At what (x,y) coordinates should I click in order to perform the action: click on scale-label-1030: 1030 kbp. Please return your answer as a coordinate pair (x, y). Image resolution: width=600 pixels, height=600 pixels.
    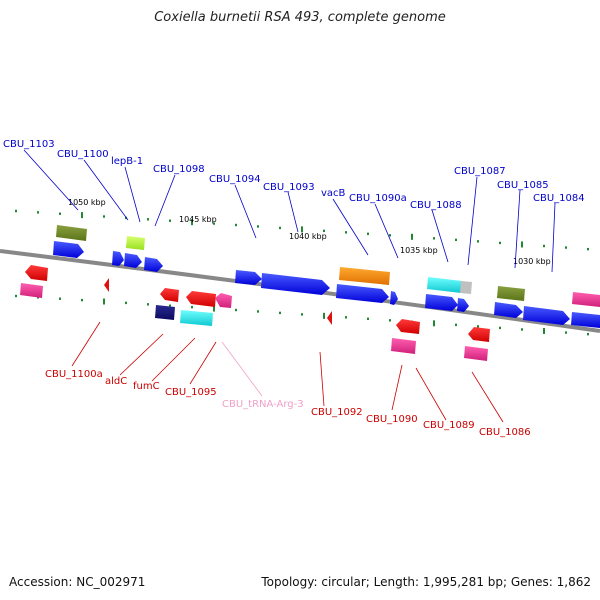
    Looking at the image, I should click on (532, 261).